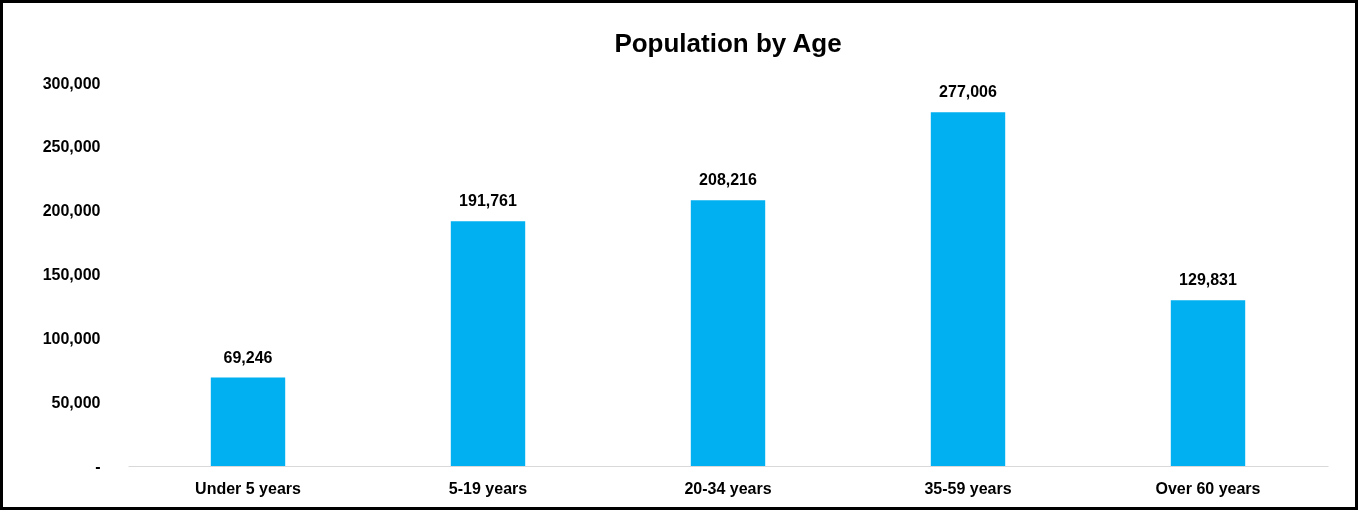 This screenshot has width=1358, height=510. Describe the element at coordinates (71, 338) in the screenshot. I see `y-tick-label: 100,000` at that location.